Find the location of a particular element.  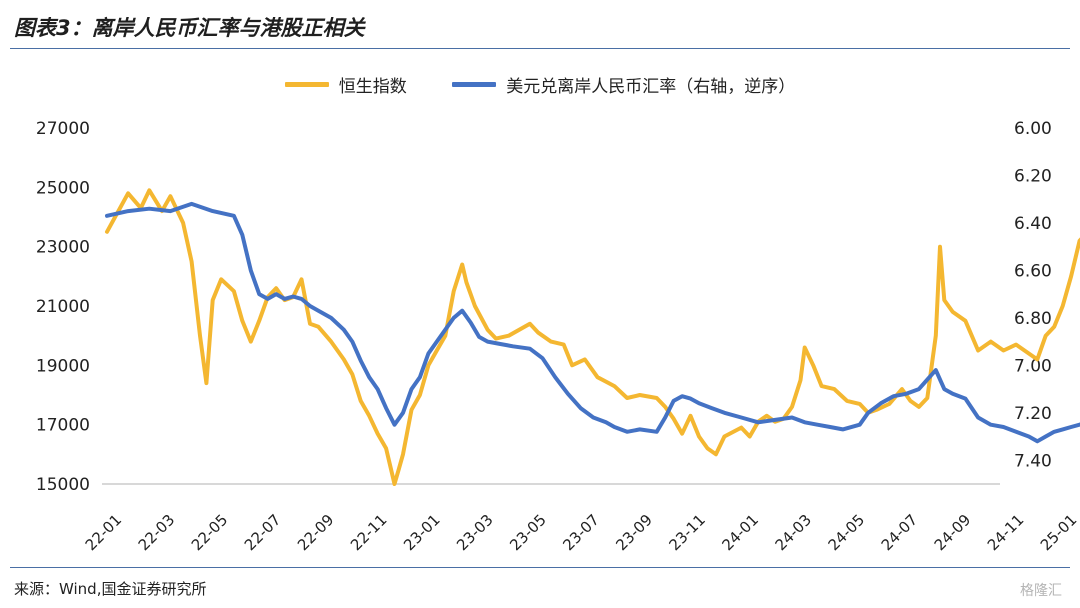

x-tick-label: 24-11 is located at coordinates (1006, 533).